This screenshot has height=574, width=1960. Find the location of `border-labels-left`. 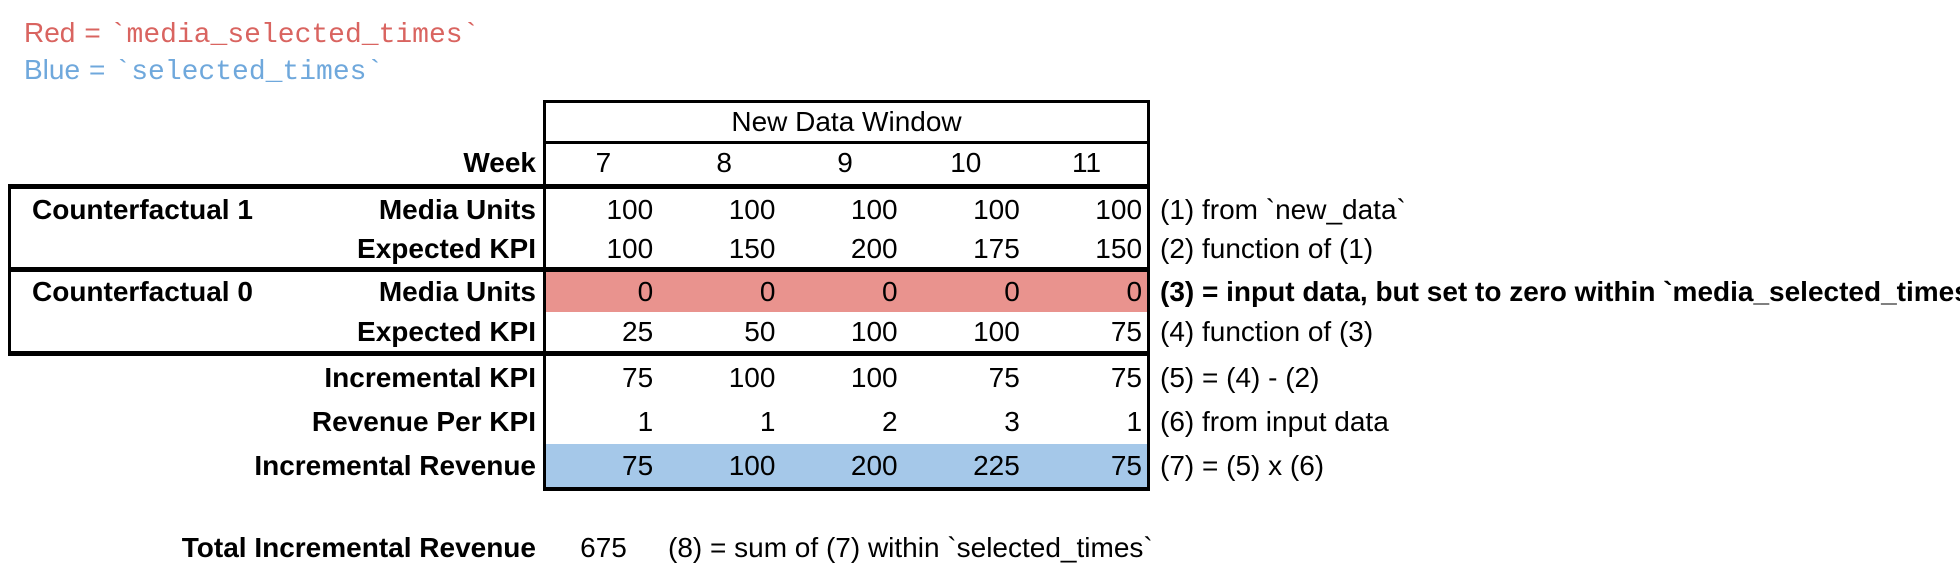

border-labels-left is located at coordinates (9, 270).